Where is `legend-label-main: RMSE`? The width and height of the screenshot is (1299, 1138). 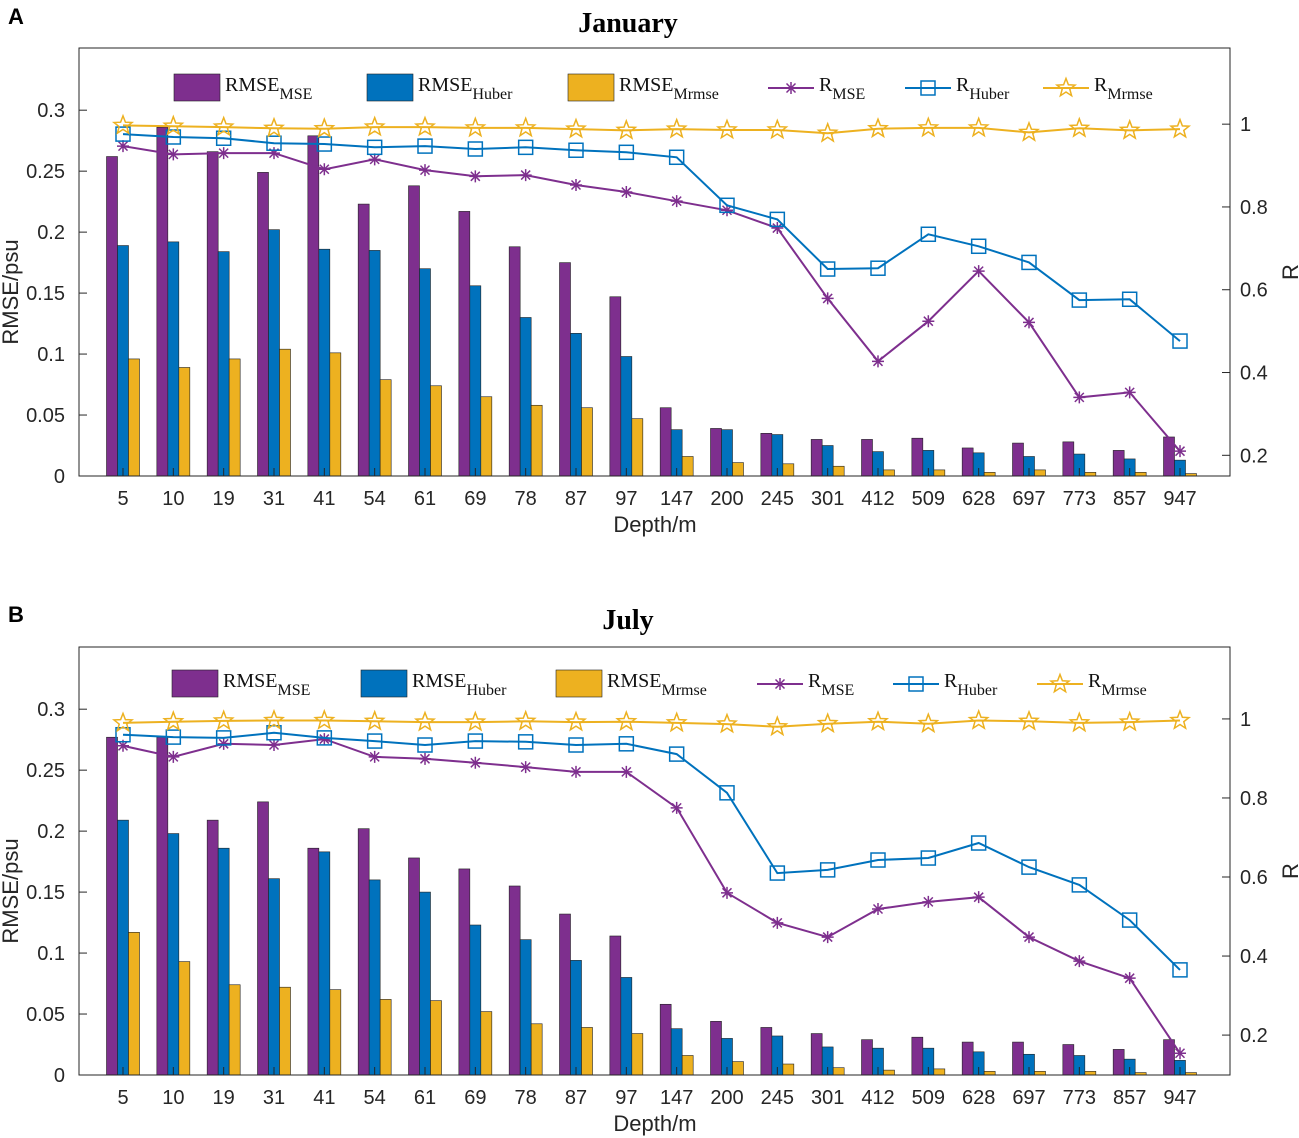 legend-label-main: RMSE is located at coordinates (250, 681).